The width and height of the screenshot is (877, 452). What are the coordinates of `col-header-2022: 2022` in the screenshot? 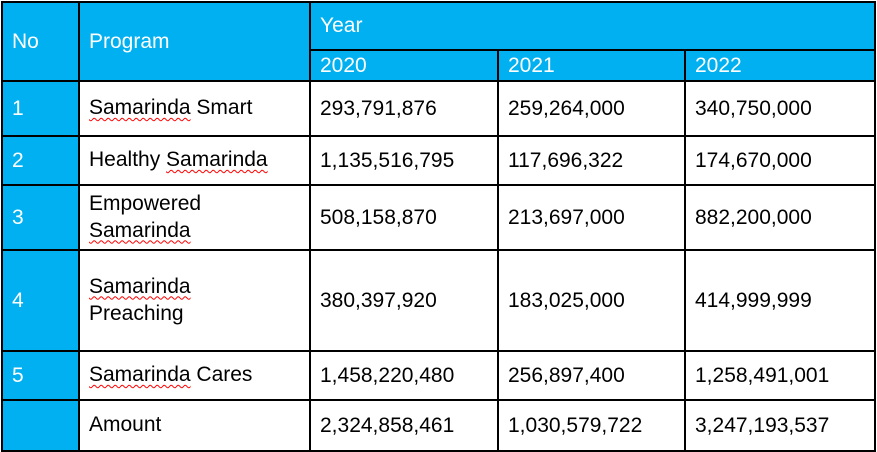 It's located at (780, 65).